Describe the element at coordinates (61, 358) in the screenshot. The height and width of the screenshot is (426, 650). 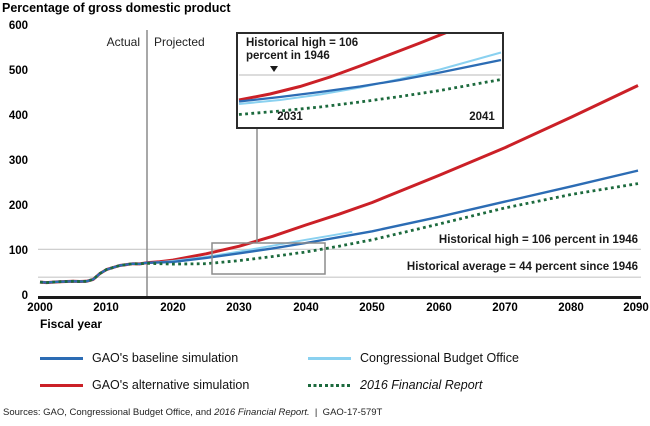
I see `gao-baseline-swatch-icon` at that location.